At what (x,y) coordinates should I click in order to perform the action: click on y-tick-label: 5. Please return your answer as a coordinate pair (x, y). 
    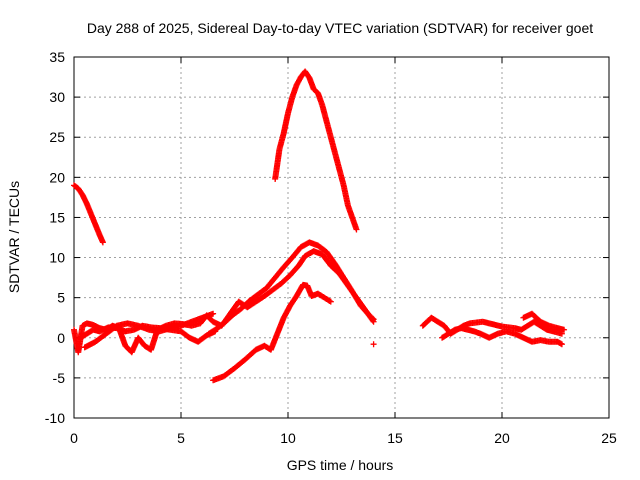
    Looking at the image, I should click on (61, 298).